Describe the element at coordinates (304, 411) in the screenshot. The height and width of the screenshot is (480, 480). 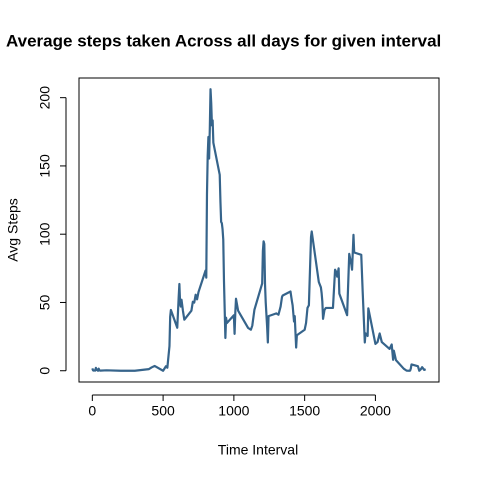
I see `x-tick-label: 1500` at that location.